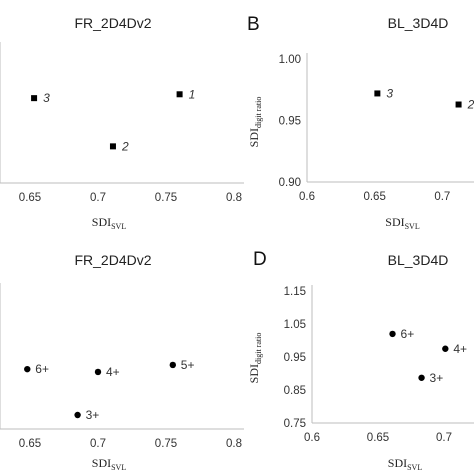  What do you see at coordinates (253, 24) in the screenshot?
I see `panel-letter: B` at bounding box center [253, 24].